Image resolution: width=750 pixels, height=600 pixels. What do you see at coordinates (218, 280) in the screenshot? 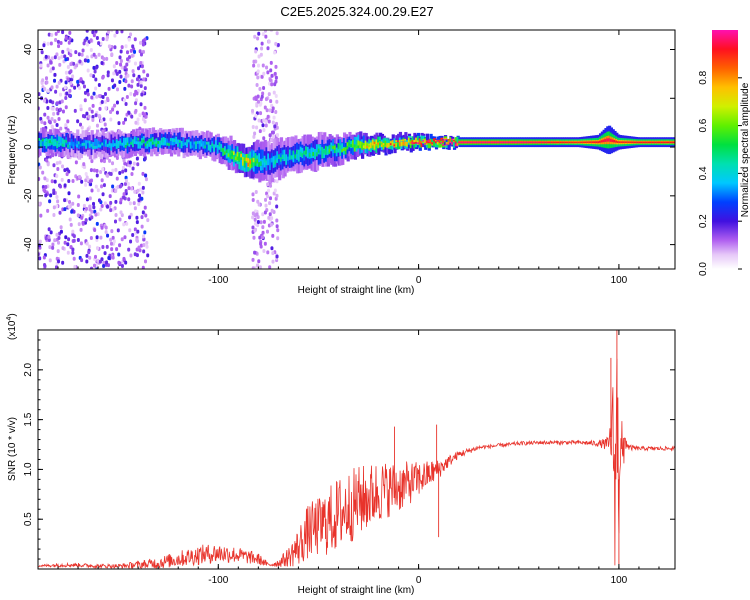
I see `heatmap-x-tick-label: -100` at bounding box center [218, 280].